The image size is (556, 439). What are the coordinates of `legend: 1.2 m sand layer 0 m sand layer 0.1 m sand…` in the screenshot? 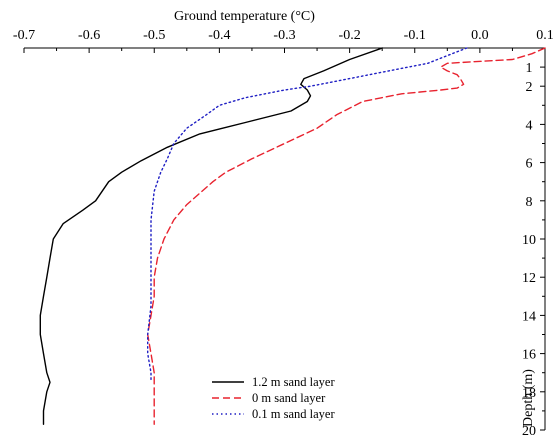 It's located at (273, 398).